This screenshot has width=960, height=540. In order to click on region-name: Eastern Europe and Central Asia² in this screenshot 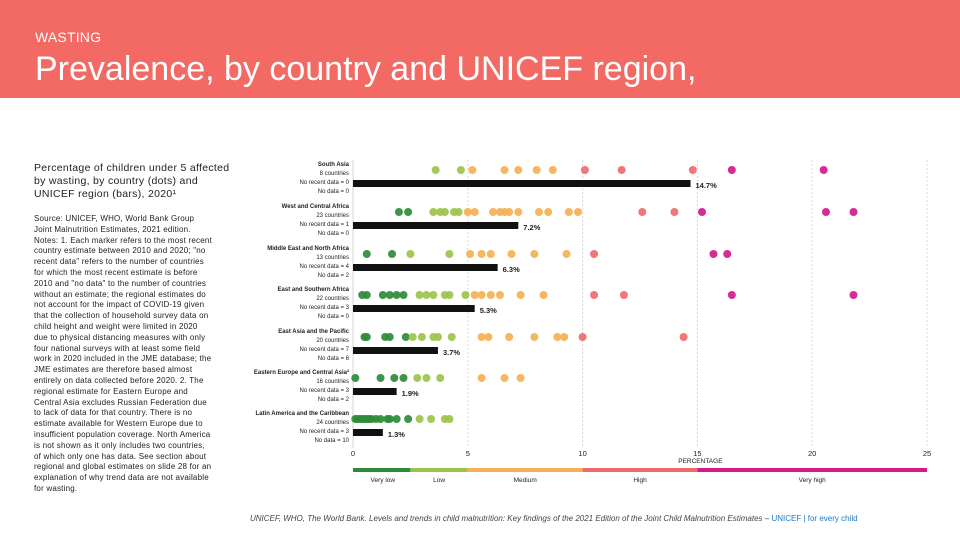, I will do `click(301, 372)`.